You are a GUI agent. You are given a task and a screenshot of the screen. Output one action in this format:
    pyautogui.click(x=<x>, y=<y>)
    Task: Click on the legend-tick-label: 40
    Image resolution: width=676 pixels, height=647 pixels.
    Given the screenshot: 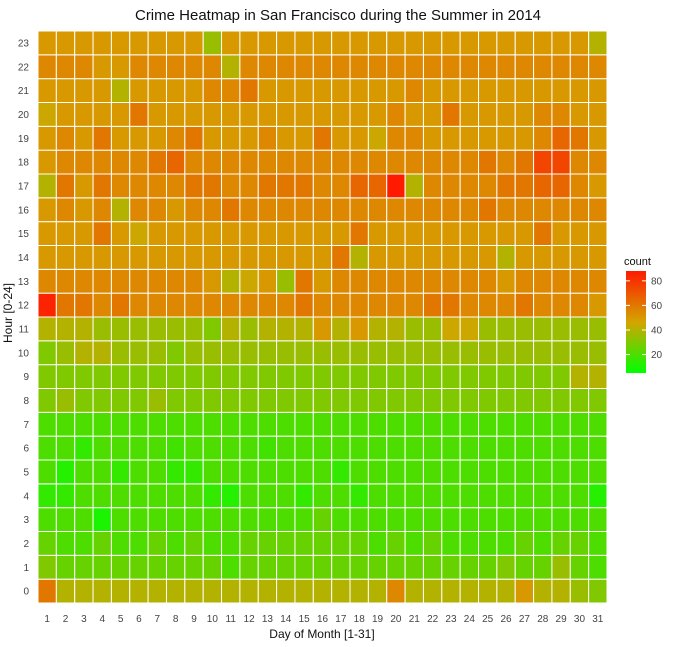 What is the action you would take?
    pyautogui.click(x=657, y=330)
    